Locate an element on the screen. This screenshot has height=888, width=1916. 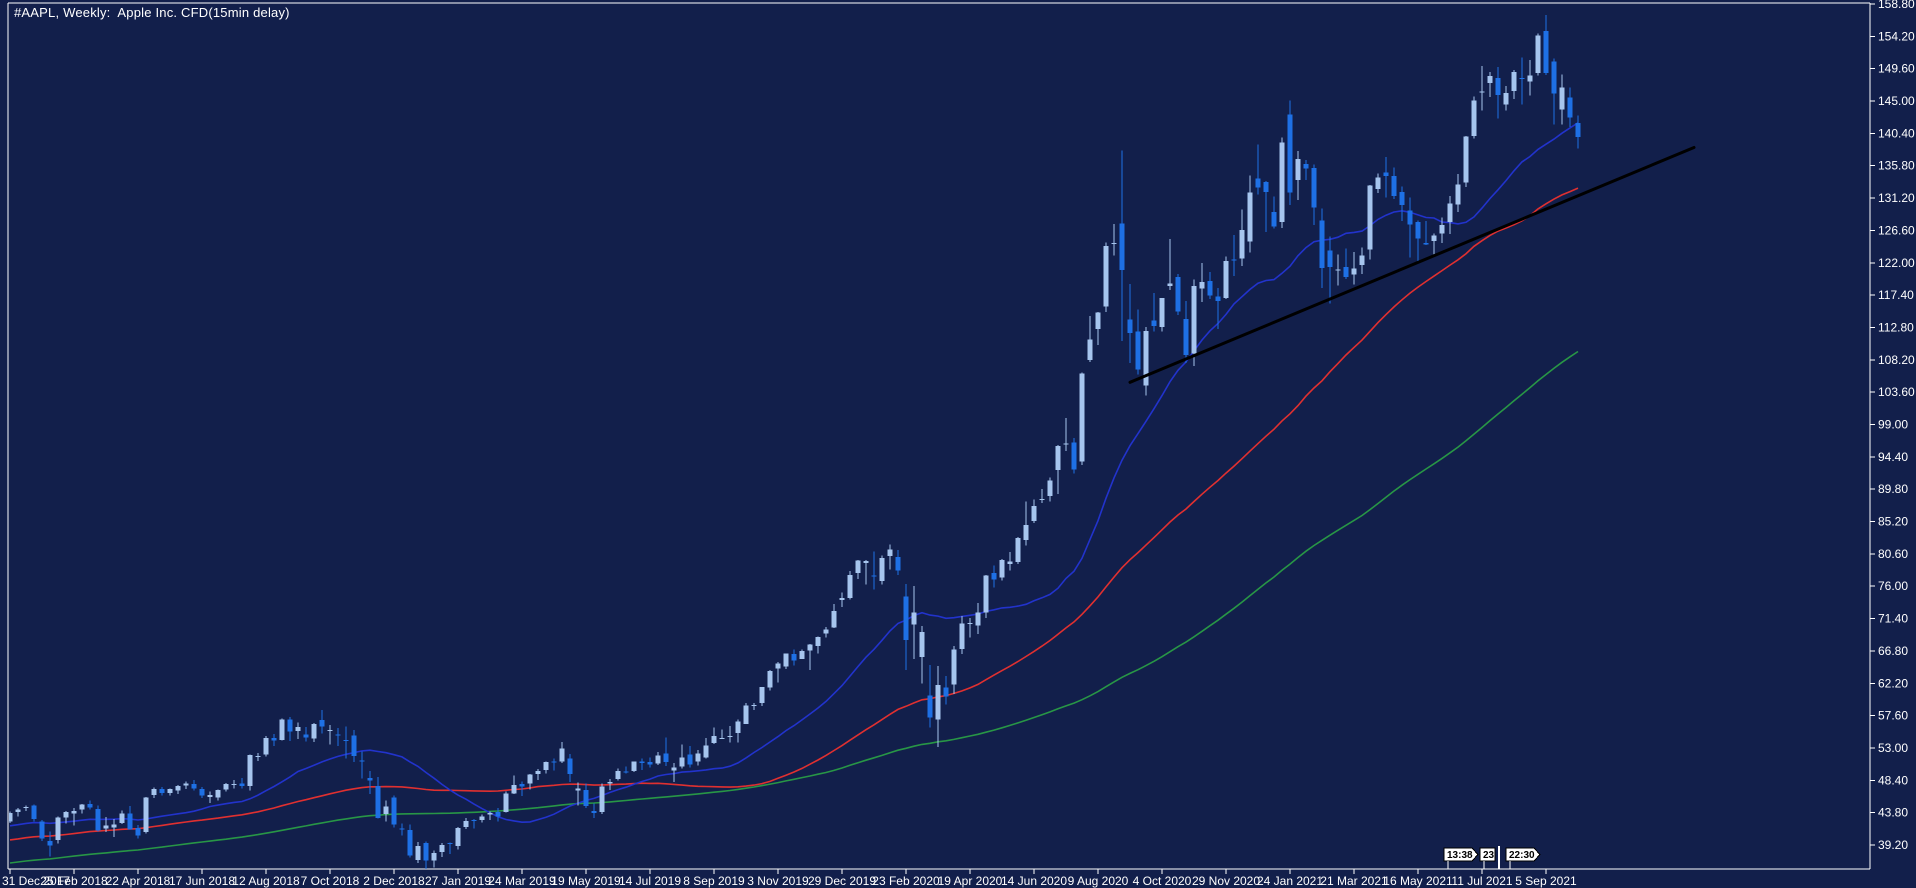
date-tick-label: 3 Nov 2019 is located at coordinates (778, 881).